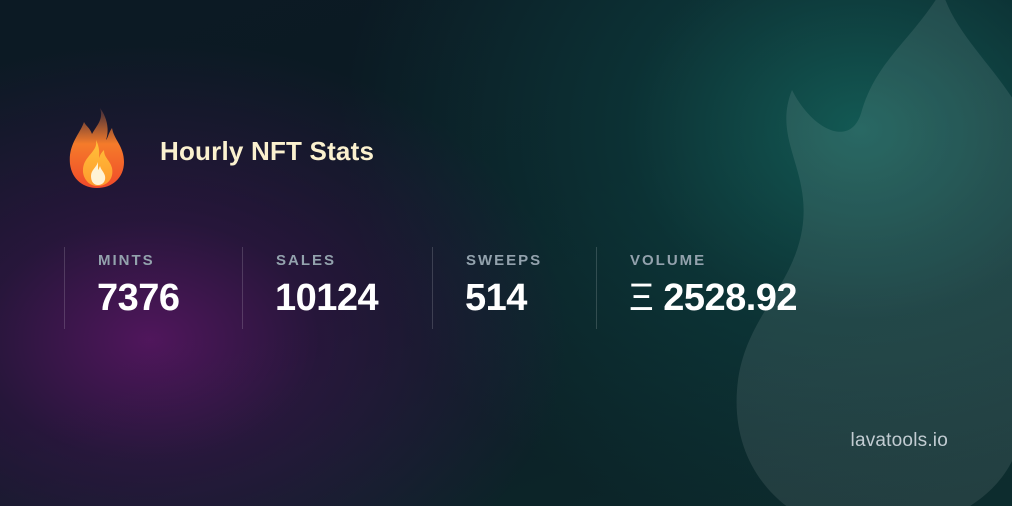 This screenshot has height=506, width=1012. What do you see at coordinates (126, 260) in the screenshot?
I see `stat-label: MINTS` at bounding box center [126, 260].